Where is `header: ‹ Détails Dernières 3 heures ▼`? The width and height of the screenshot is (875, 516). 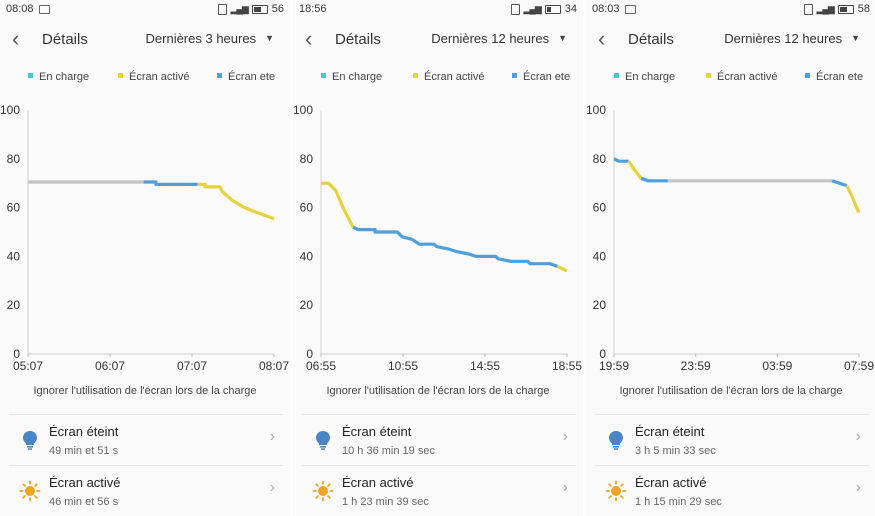
header: ‹ Détails Dernières 3 heures ▼ is located at coordinates (145, 40).